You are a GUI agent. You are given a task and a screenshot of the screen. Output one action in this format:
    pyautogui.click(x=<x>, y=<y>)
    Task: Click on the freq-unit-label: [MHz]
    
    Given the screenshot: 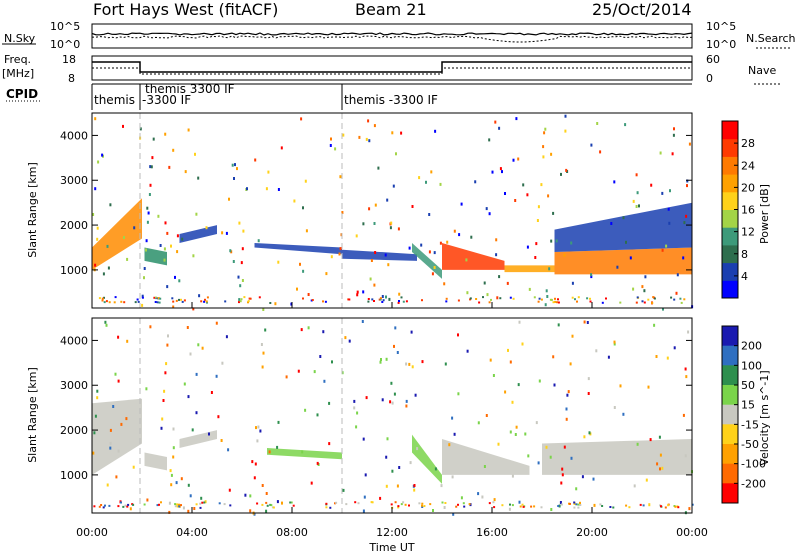 What is the action you would take?
    pyautogui.click(x=18, y=73)
    